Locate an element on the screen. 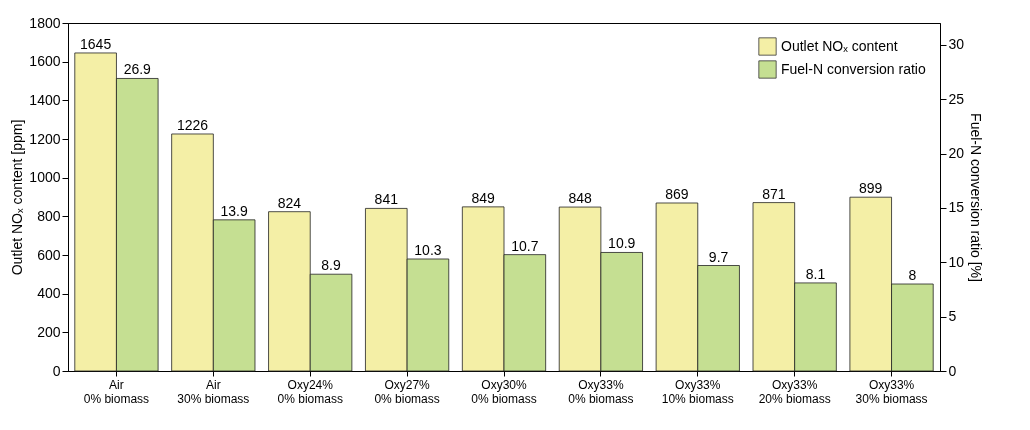  y-tick-label: 1000 is located at coordinates (45, 177).